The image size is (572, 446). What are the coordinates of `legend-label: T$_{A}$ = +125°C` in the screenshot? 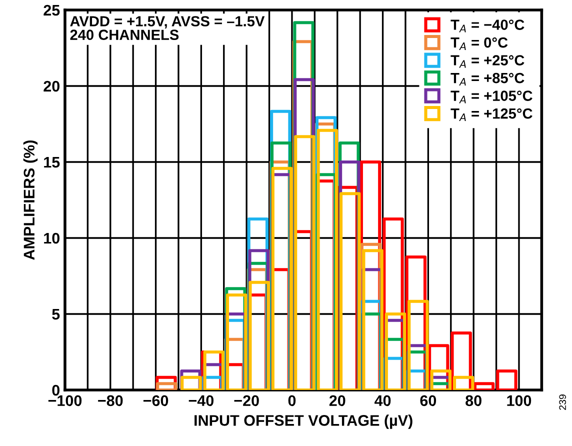 It's located at (491, 114).